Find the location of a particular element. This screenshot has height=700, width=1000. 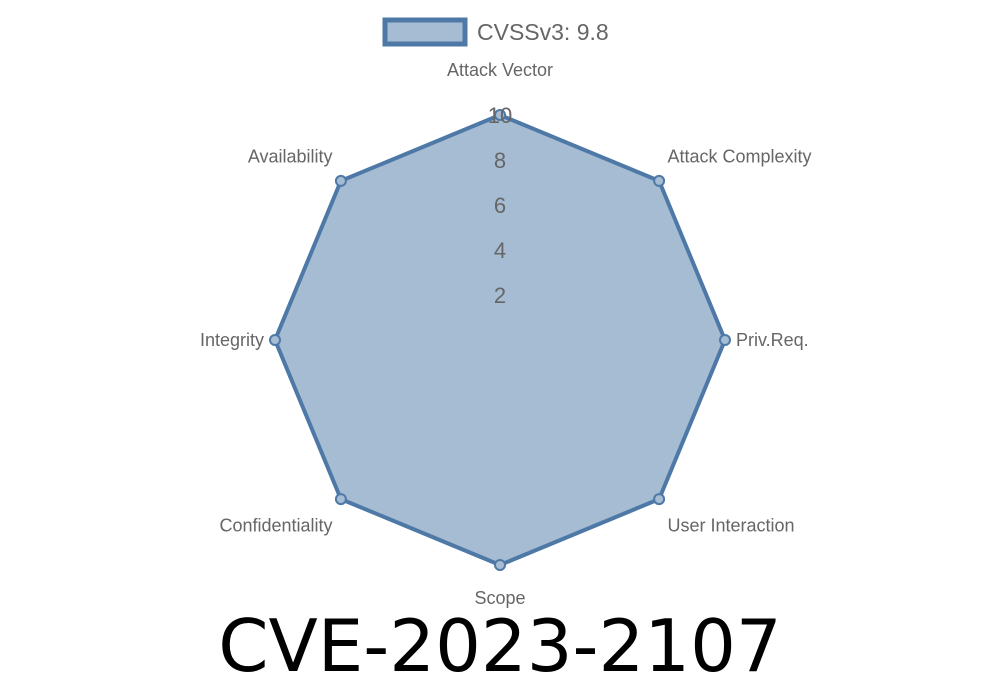

tick-label: 8 is located at coordinates (500, 160).